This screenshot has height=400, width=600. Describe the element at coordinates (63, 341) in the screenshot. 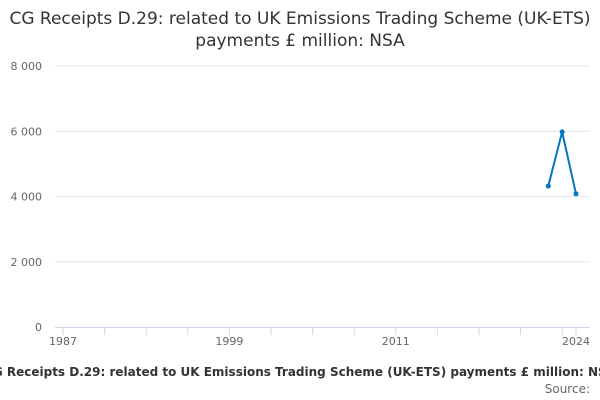

I see `x-tick-label: 1987` at that location.